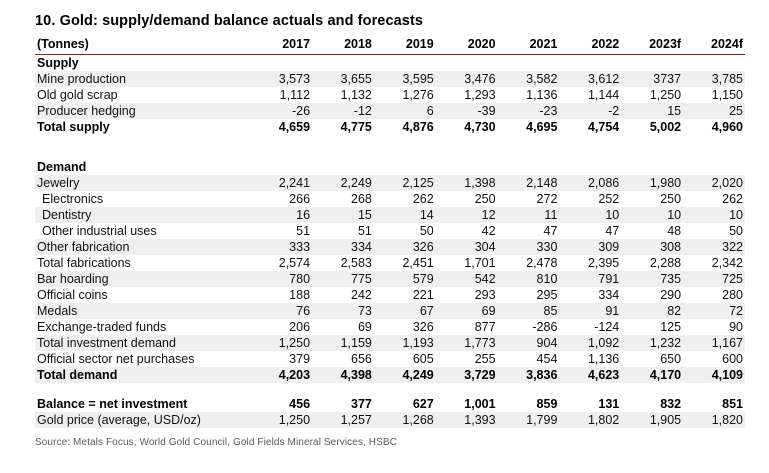 This screenshot has height=473, width=769. I want to click on cell-value: 3,573, so click(294, 79).